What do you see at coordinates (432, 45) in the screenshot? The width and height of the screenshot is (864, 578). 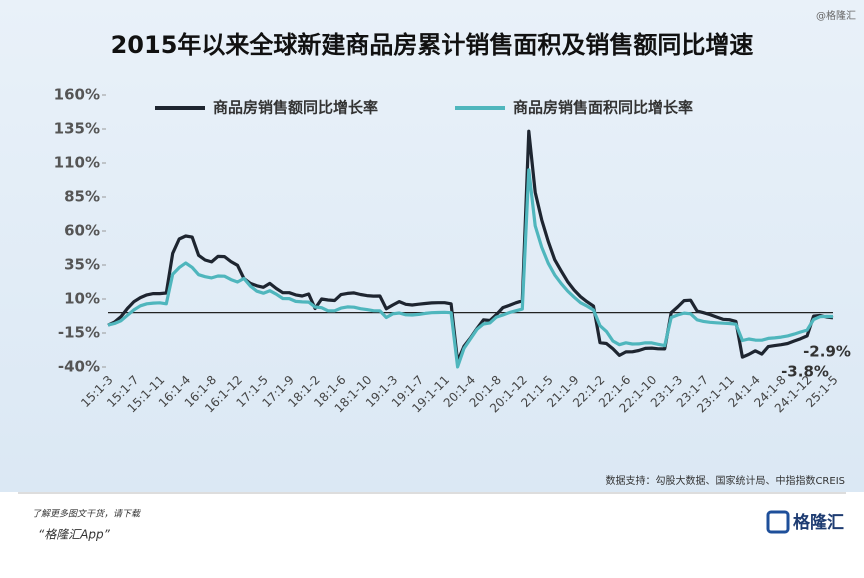 I see `chart-title: 2015年以来全球新建商品房累计销售面积及销售额同比增速` at bounding box center [432, 45].